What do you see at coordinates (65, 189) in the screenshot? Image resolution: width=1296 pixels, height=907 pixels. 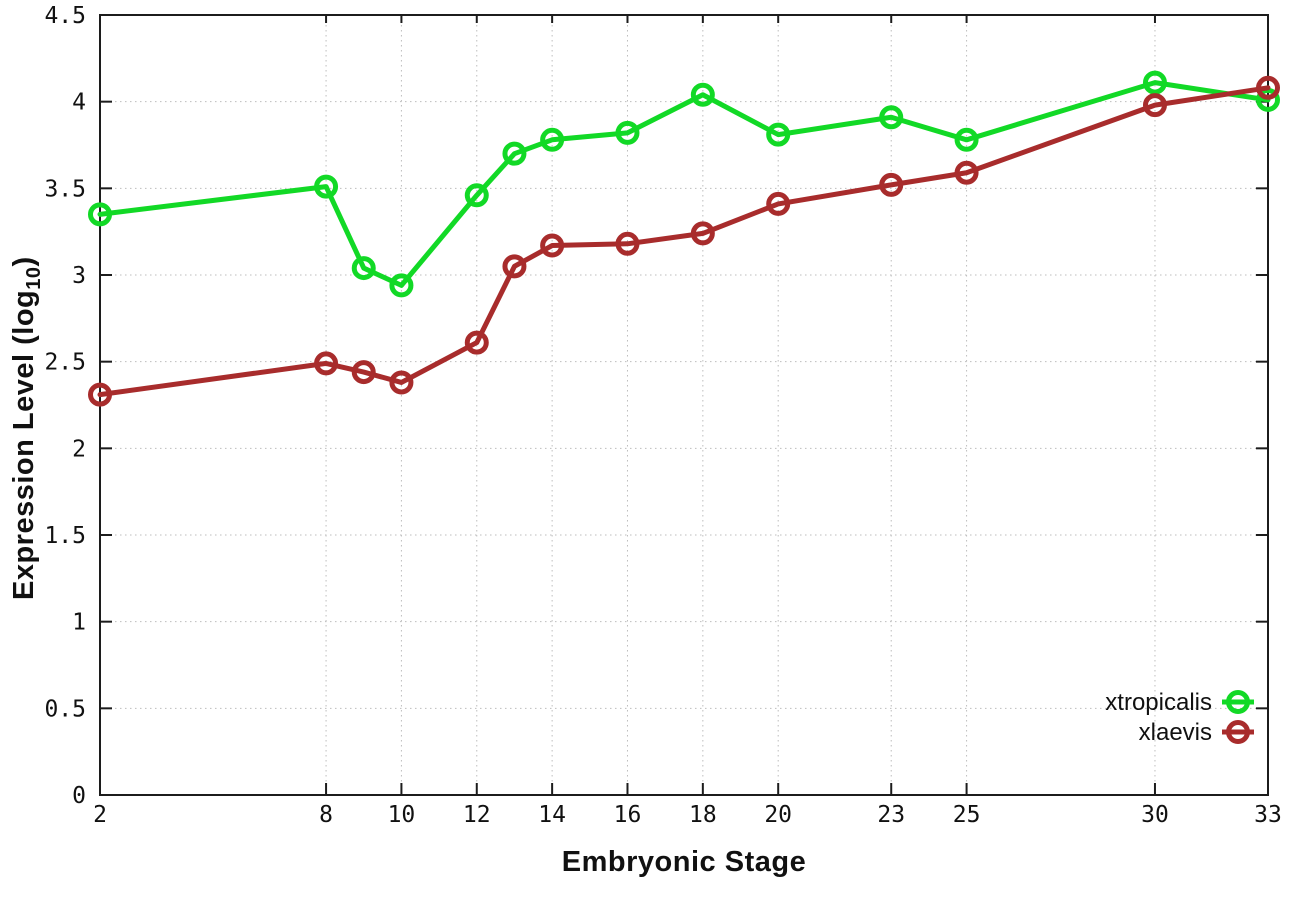 I see `y-tick-label: 3.5` at bounding box center [65, 189].